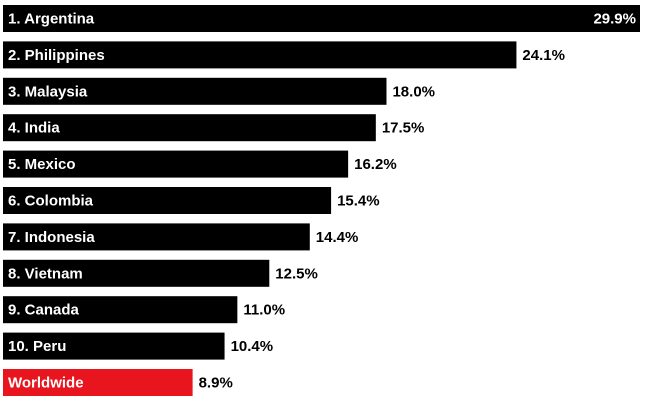 This screenshot has height=406, width=646. Describe the element at coordinates (264, 310) in the screenshot. I see `value-label: 11.0%` at that location.